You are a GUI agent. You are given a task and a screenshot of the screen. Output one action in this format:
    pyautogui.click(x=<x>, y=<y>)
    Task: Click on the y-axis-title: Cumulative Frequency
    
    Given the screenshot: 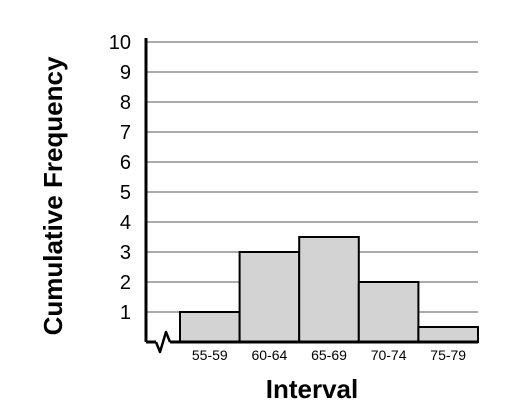 What is the action you would take?
    pyautogui.click(x=53, y=195)
    